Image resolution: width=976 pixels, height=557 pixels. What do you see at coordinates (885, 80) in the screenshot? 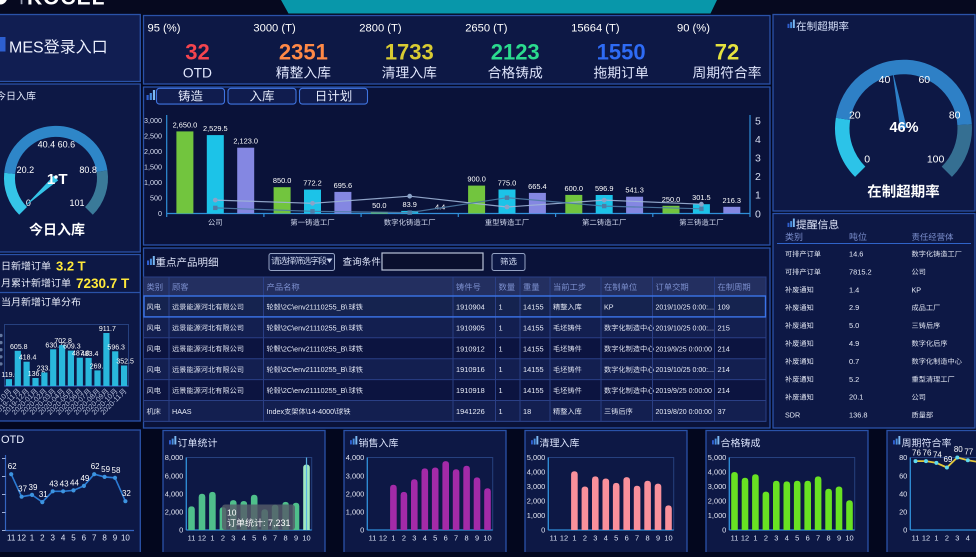
I see `svg-text: 40` at bounding box center [885, 80].